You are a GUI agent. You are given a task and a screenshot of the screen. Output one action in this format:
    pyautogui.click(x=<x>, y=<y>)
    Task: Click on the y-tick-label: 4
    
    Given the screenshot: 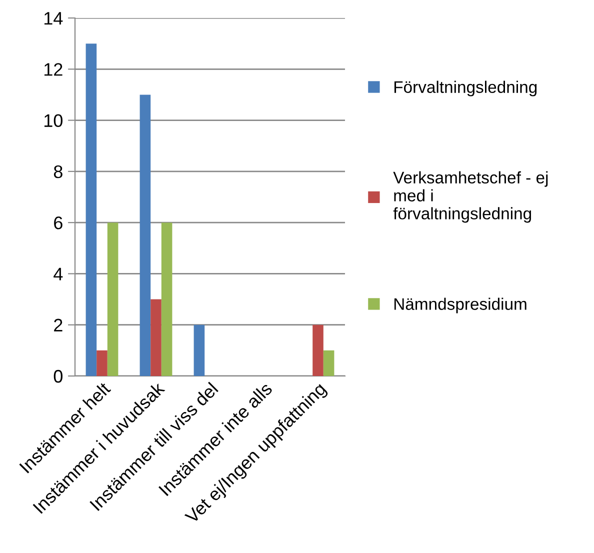 What is the action you would take?
    pyautogui.click(x=58, y=274)
    